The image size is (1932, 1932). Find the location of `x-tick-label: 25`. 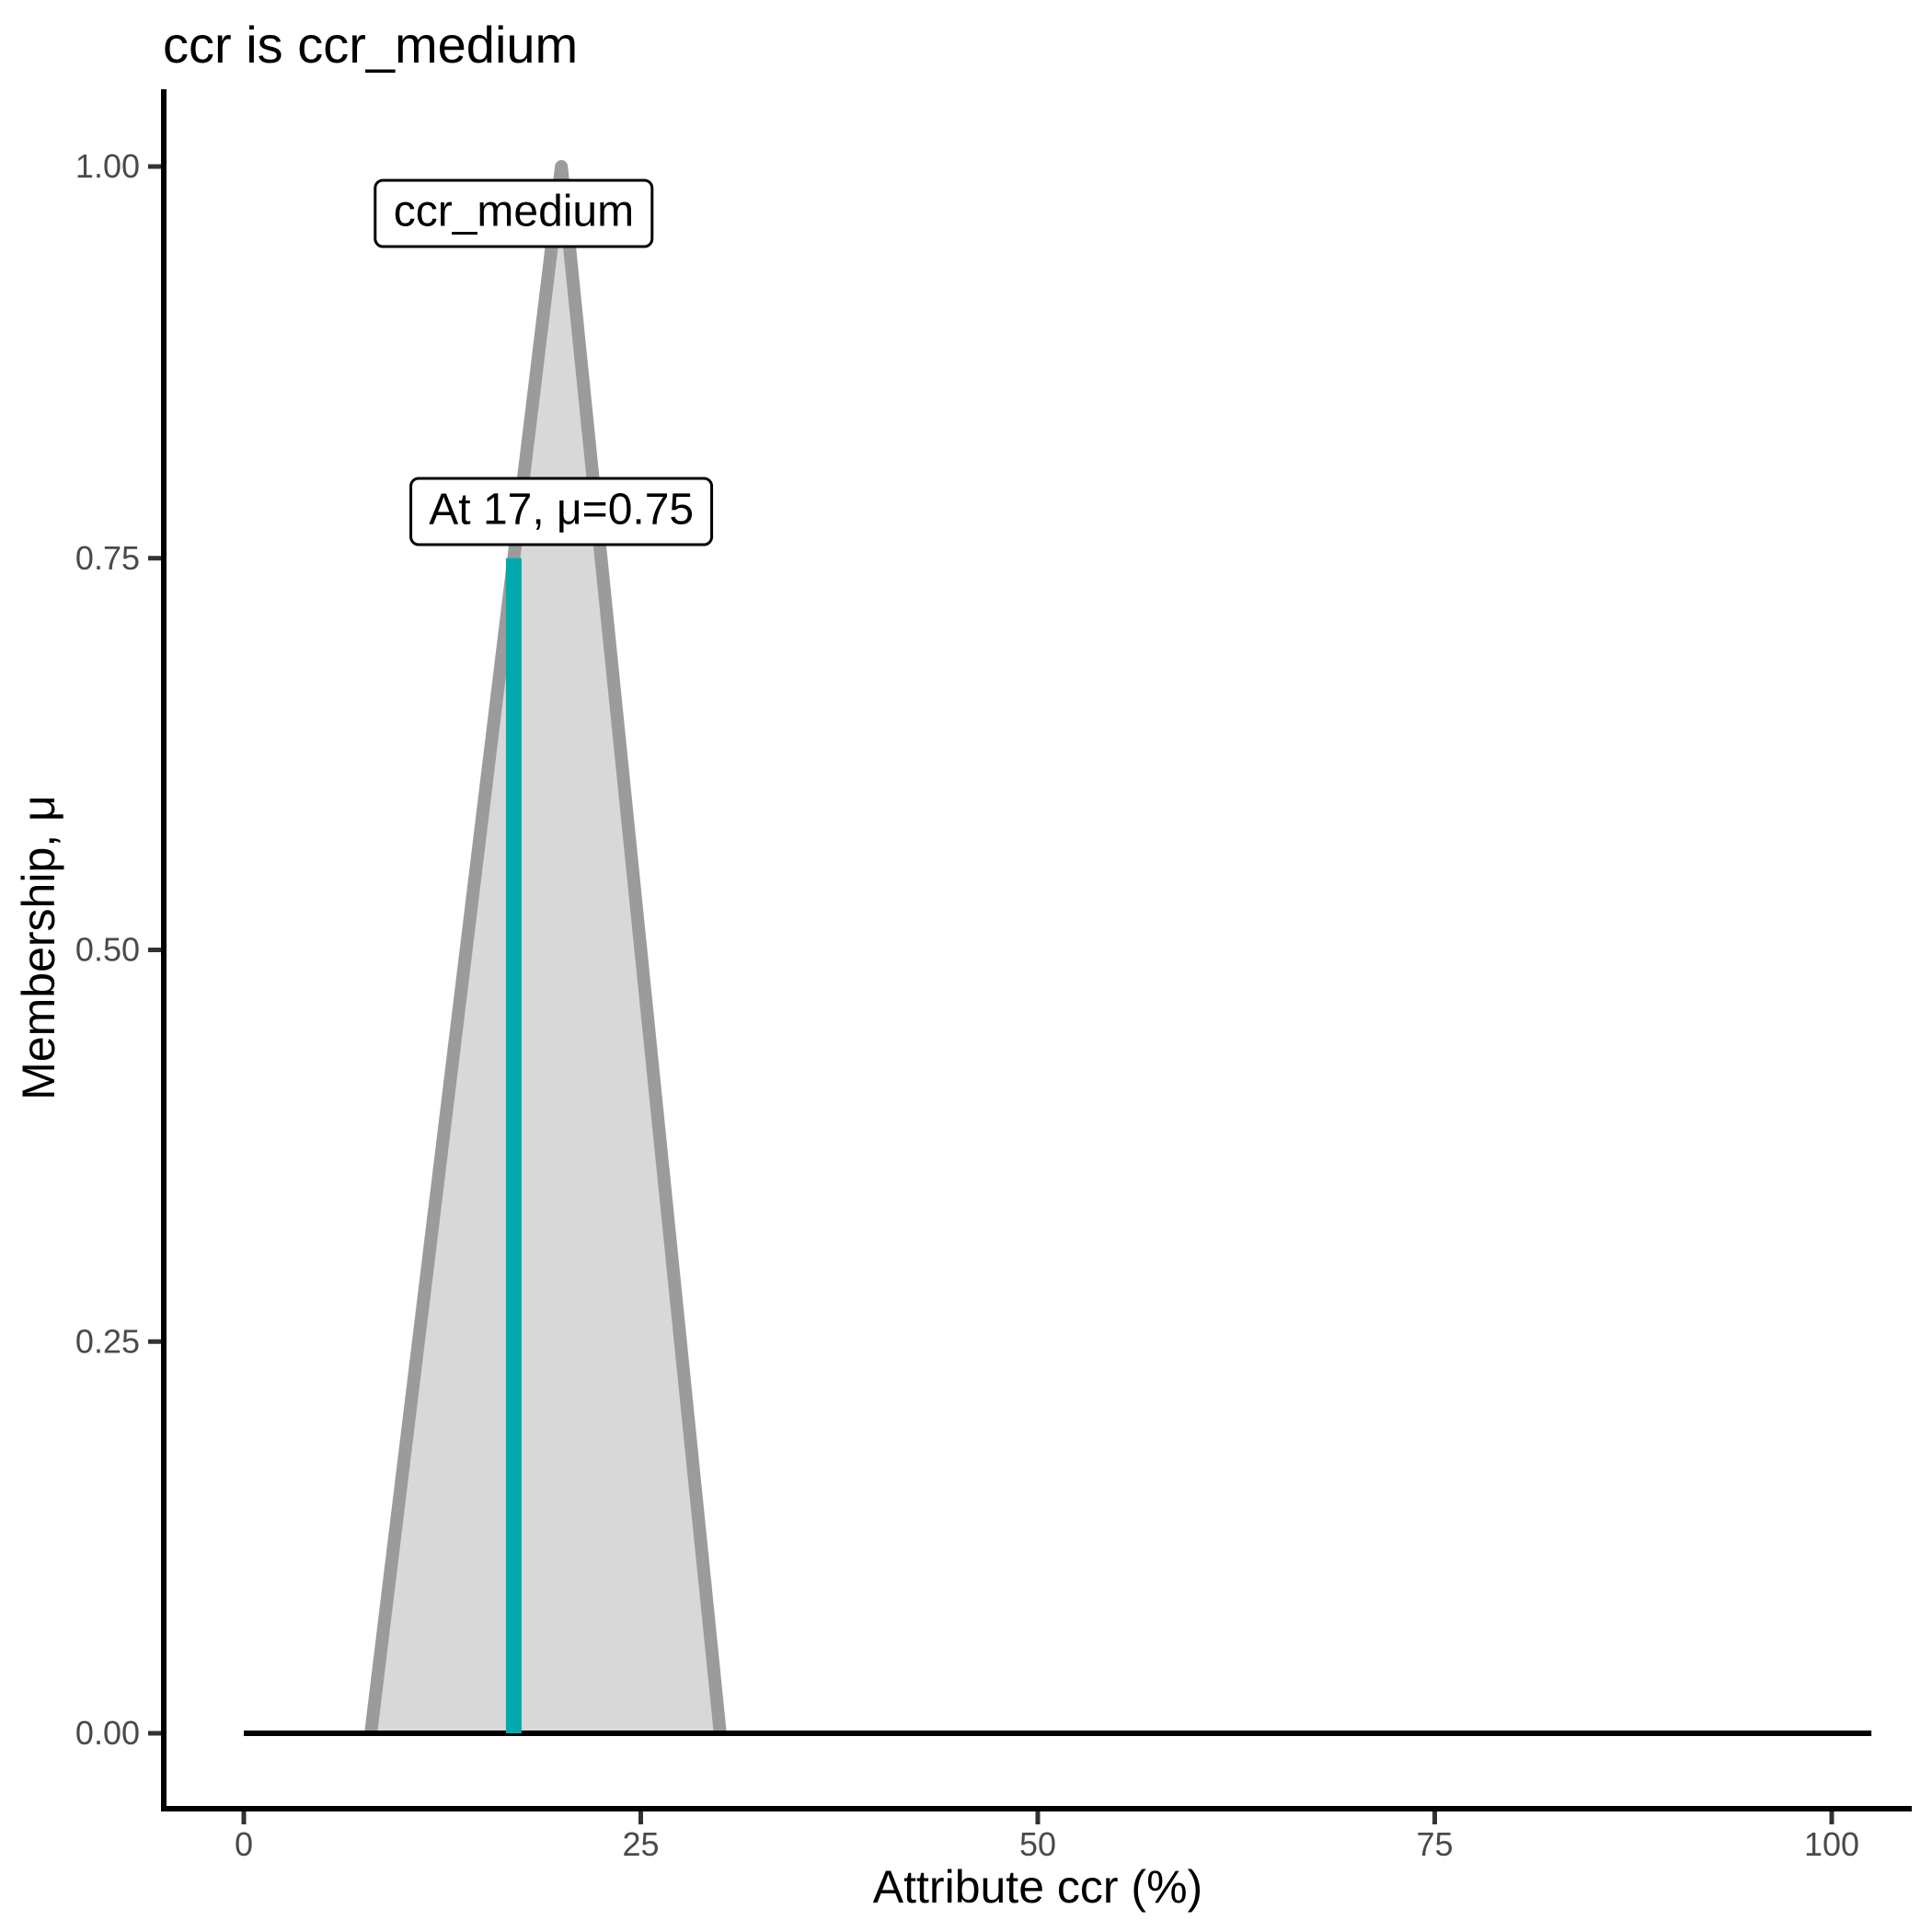

x-tick-label: 25 is located at coordinates (640, 1844).